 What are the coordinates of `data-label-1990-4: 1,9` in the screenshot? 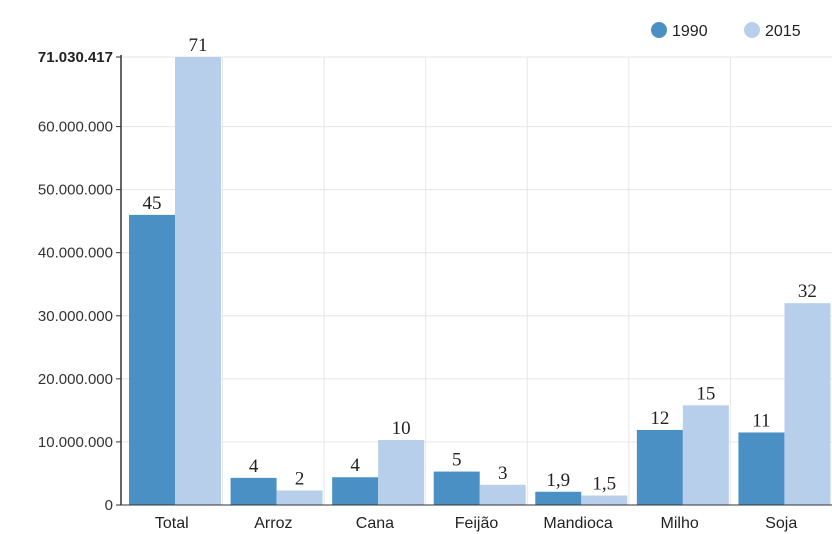 It's located at (558, 480).